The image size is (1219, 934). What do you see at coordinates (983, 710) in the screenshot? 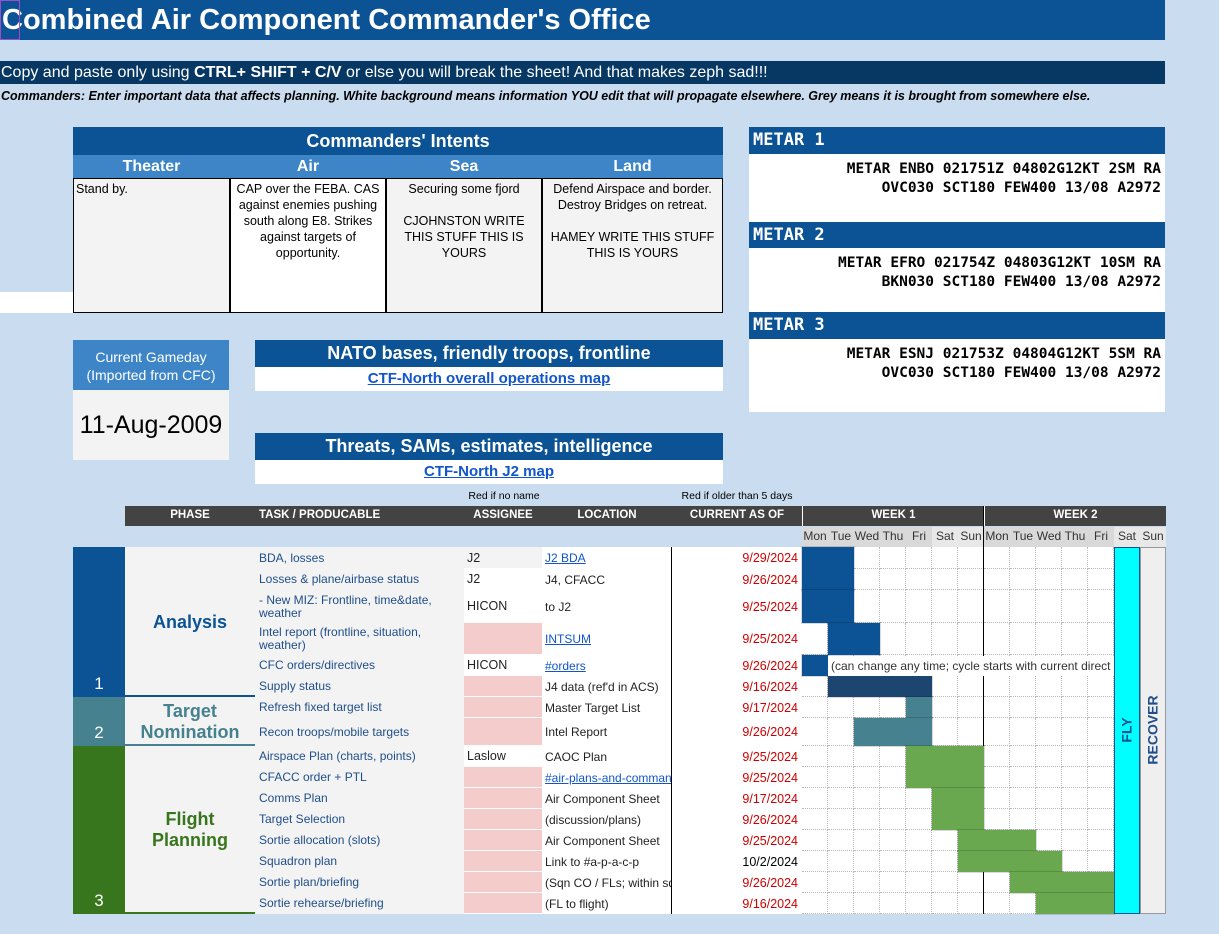
I see `week-divider` at bounding box center [983, 710].